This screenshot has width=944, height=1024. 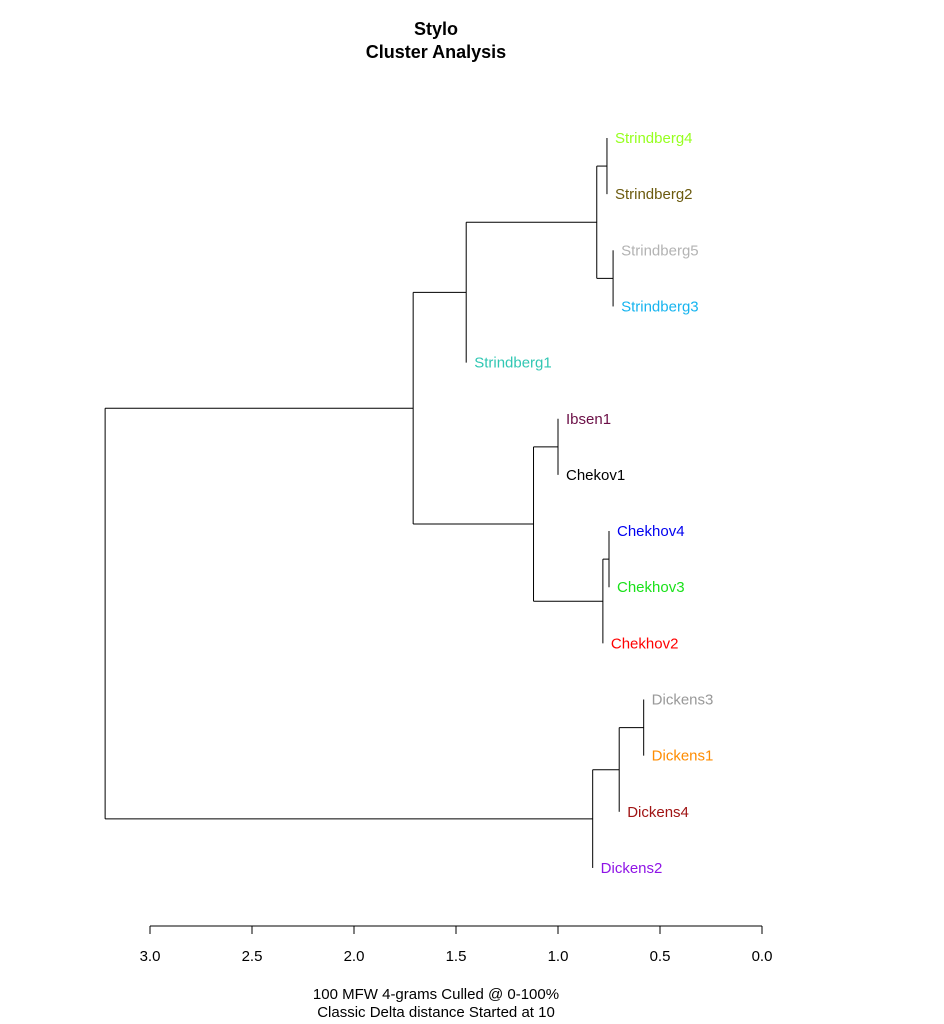 I want to click on leaf-label-D4: Dickens4, so click(x=658, y=812).